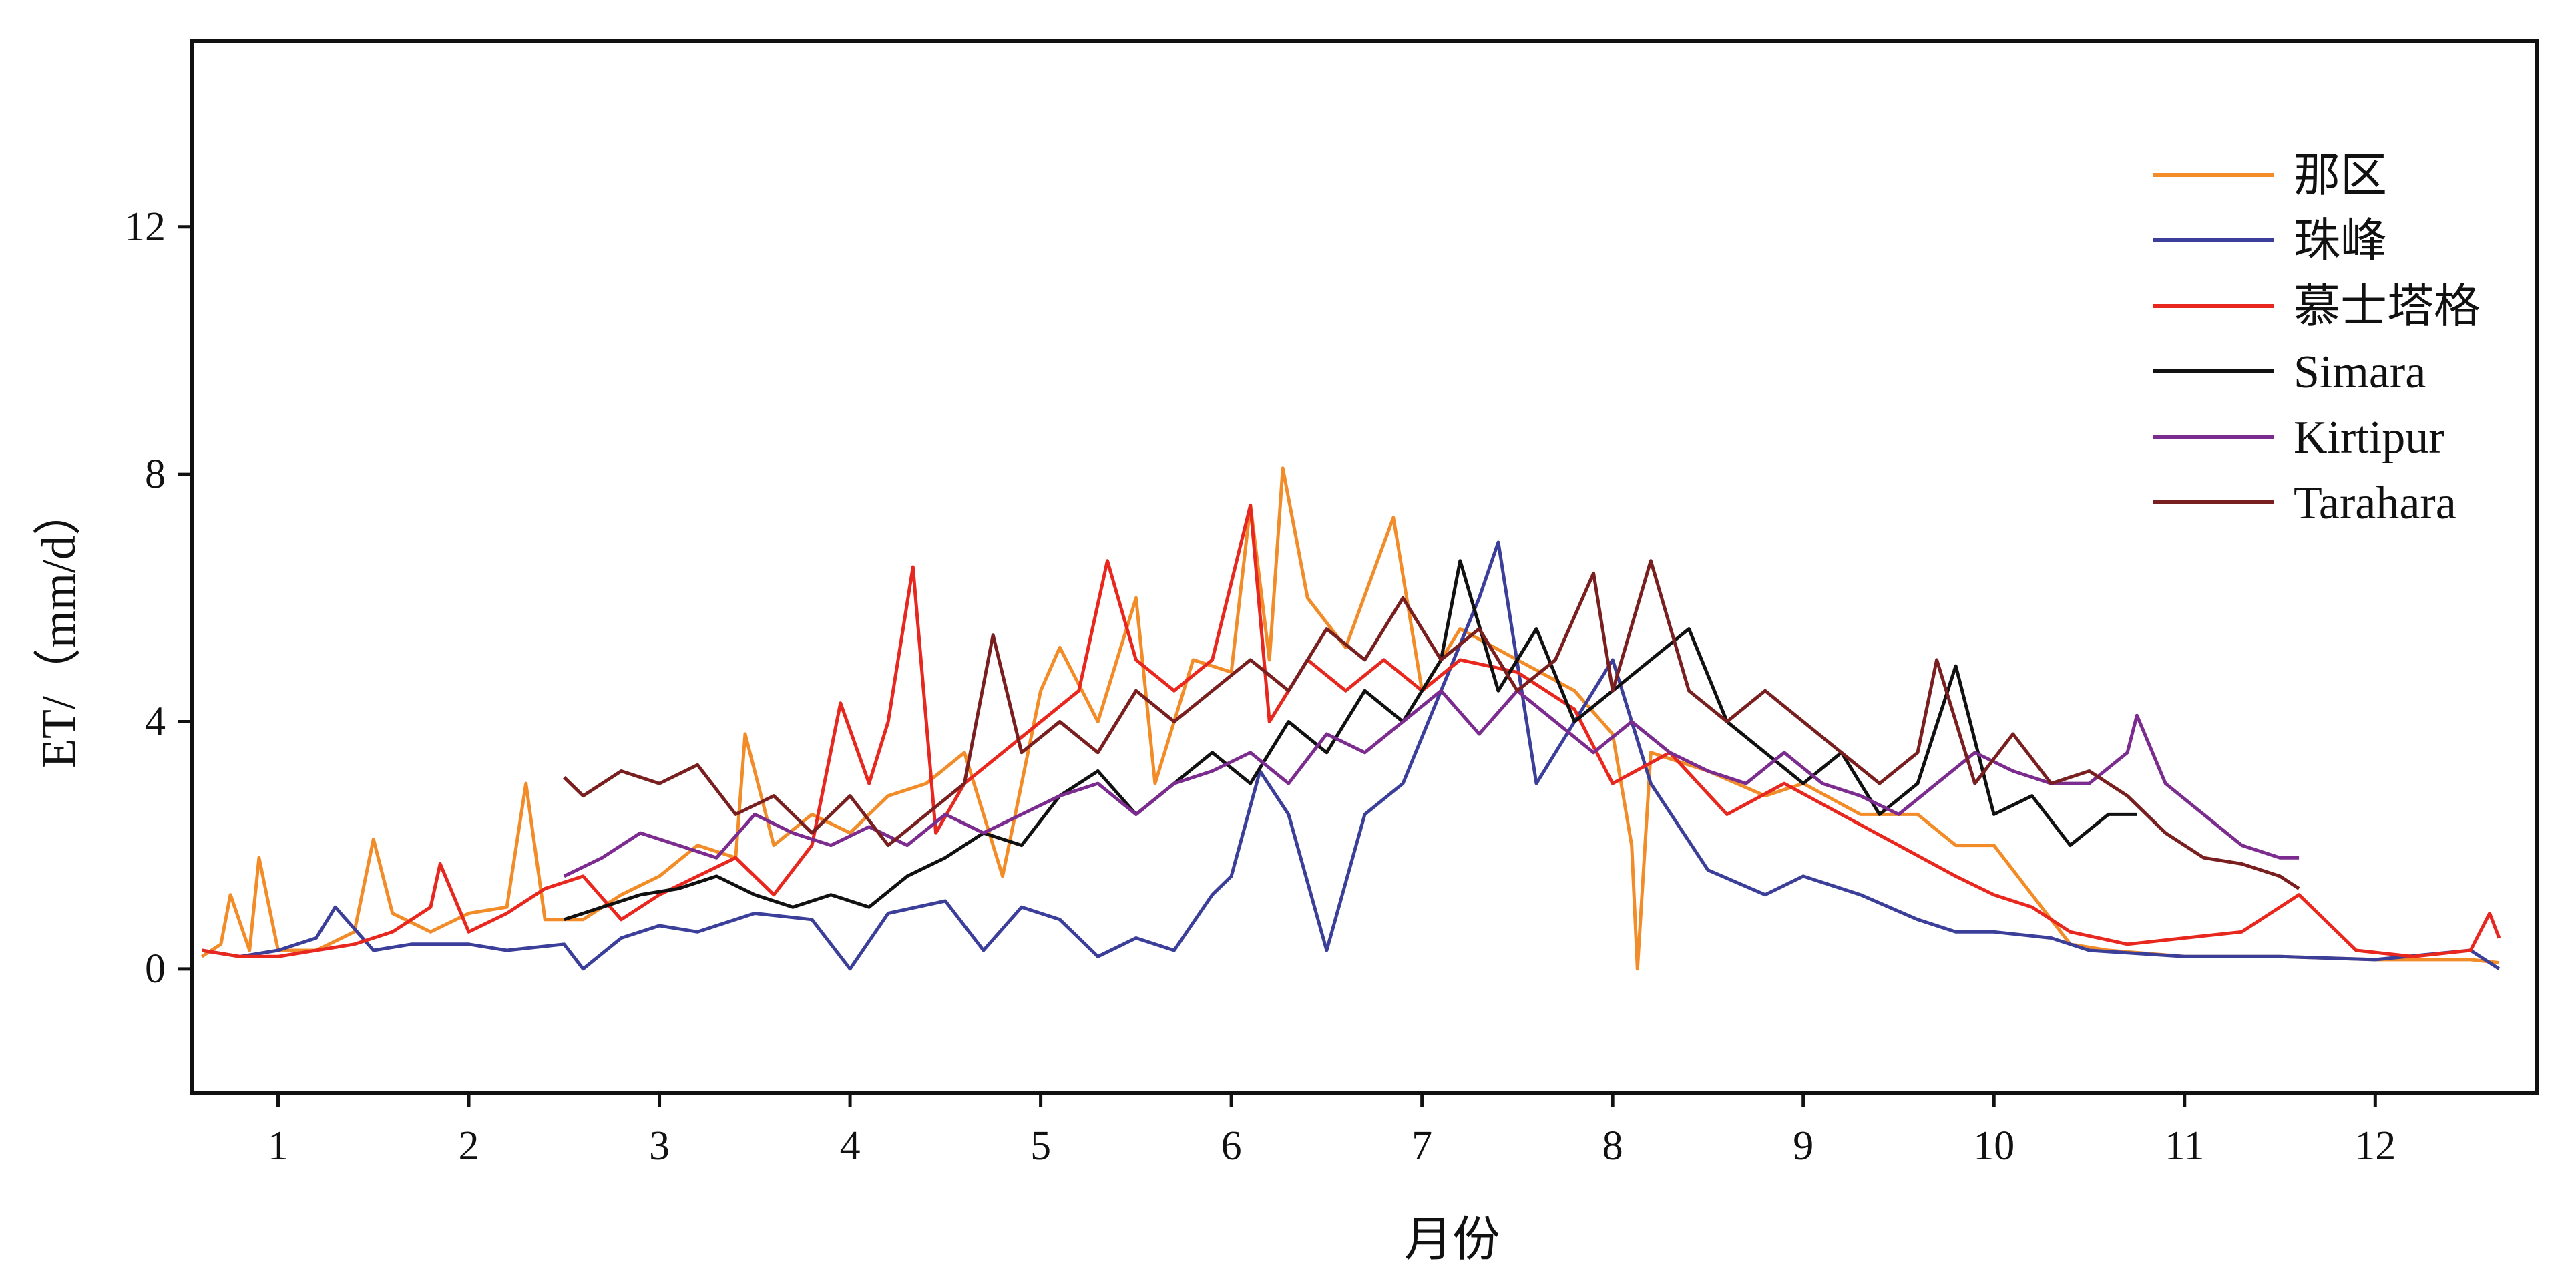 The width and height of the screenshot is (2576, 1279). What do you see at coordinates (2340, 176) in the screenshot?
I see `legend-label: 那区` at bounding box center [2340, 176].